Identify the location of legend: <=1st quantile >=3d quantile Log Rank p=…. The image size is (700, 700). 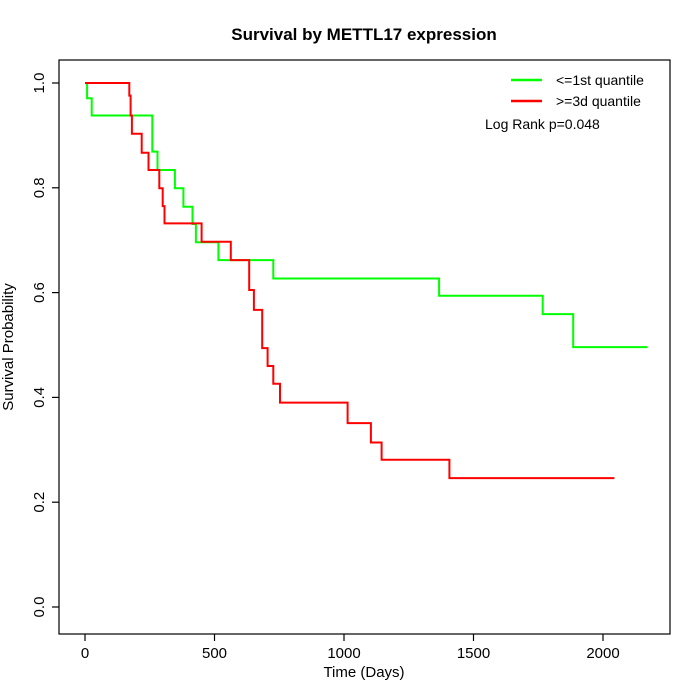
(564, 102).